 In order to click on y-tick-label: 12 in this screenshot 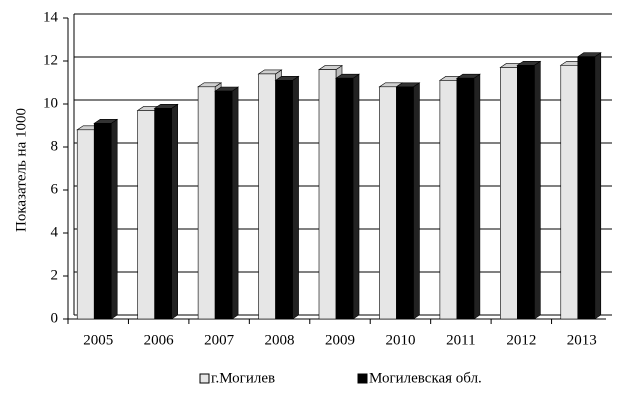, I will do `click(50, 60)`.